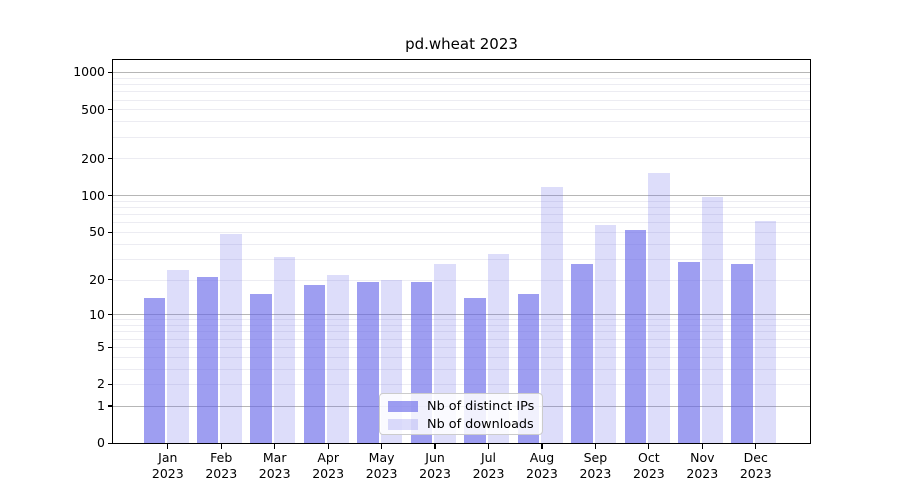  What do you see at coordinates (97, 279) in the screenshot?
I see `y-tick-label: 20` at bounding box center [97, 279].